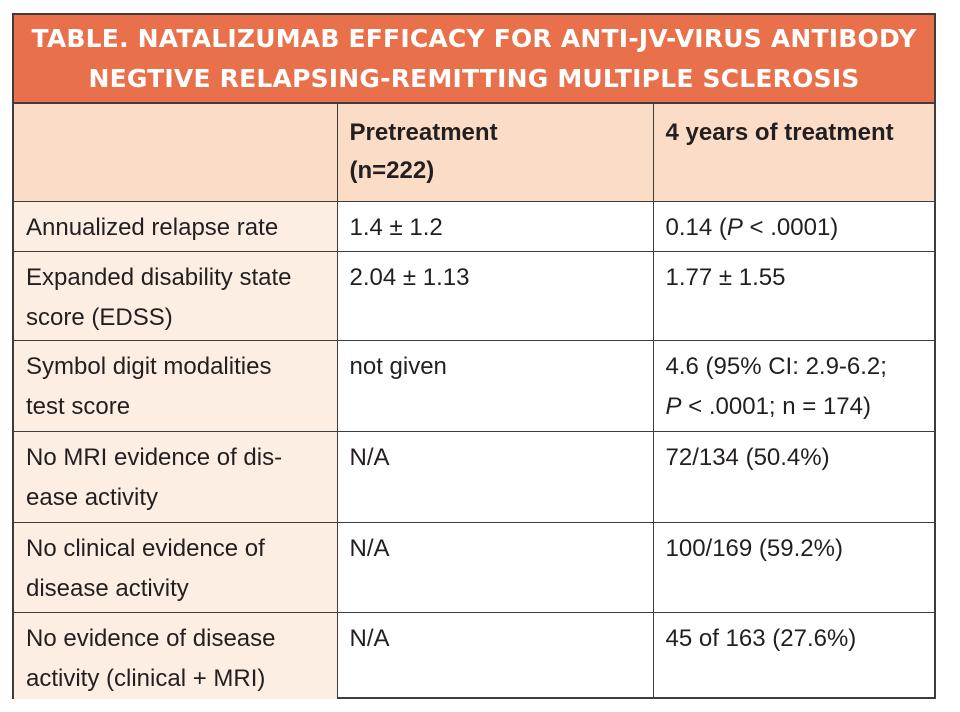 The height and width of the screenshot is (712, 960). Describe the element at coordinates (793, 385) in the screenshot. I see `treatment-cell: 4.6 (95% CI: 2.9-6.2; P < .0001; n = 174)` at that location.